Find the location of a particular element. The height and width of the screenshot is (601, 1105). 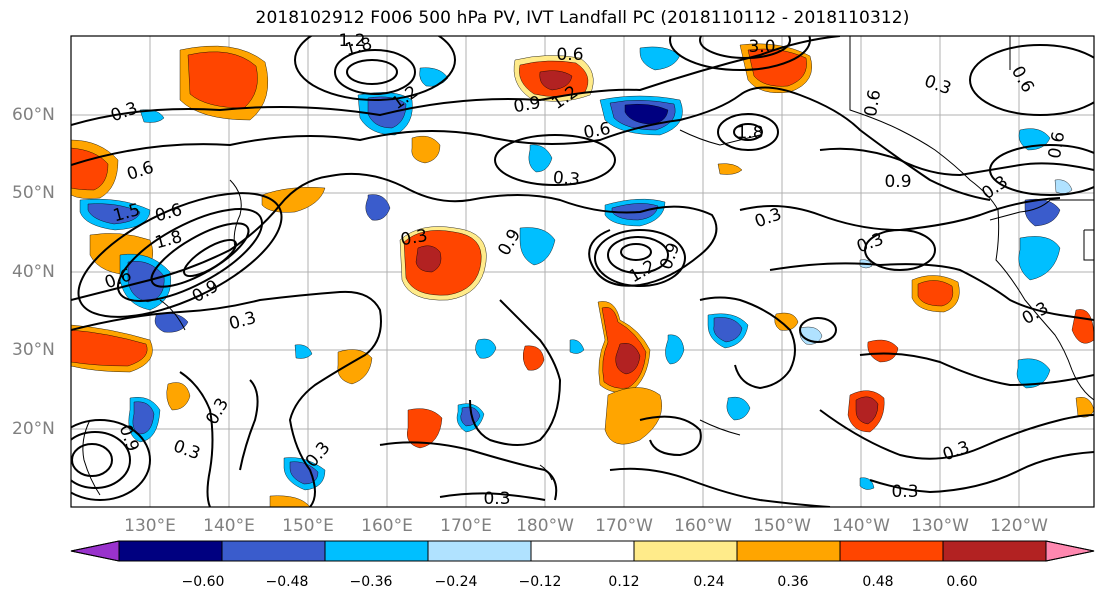

latitude-label: 30°N is located at coordinates (33, 350).